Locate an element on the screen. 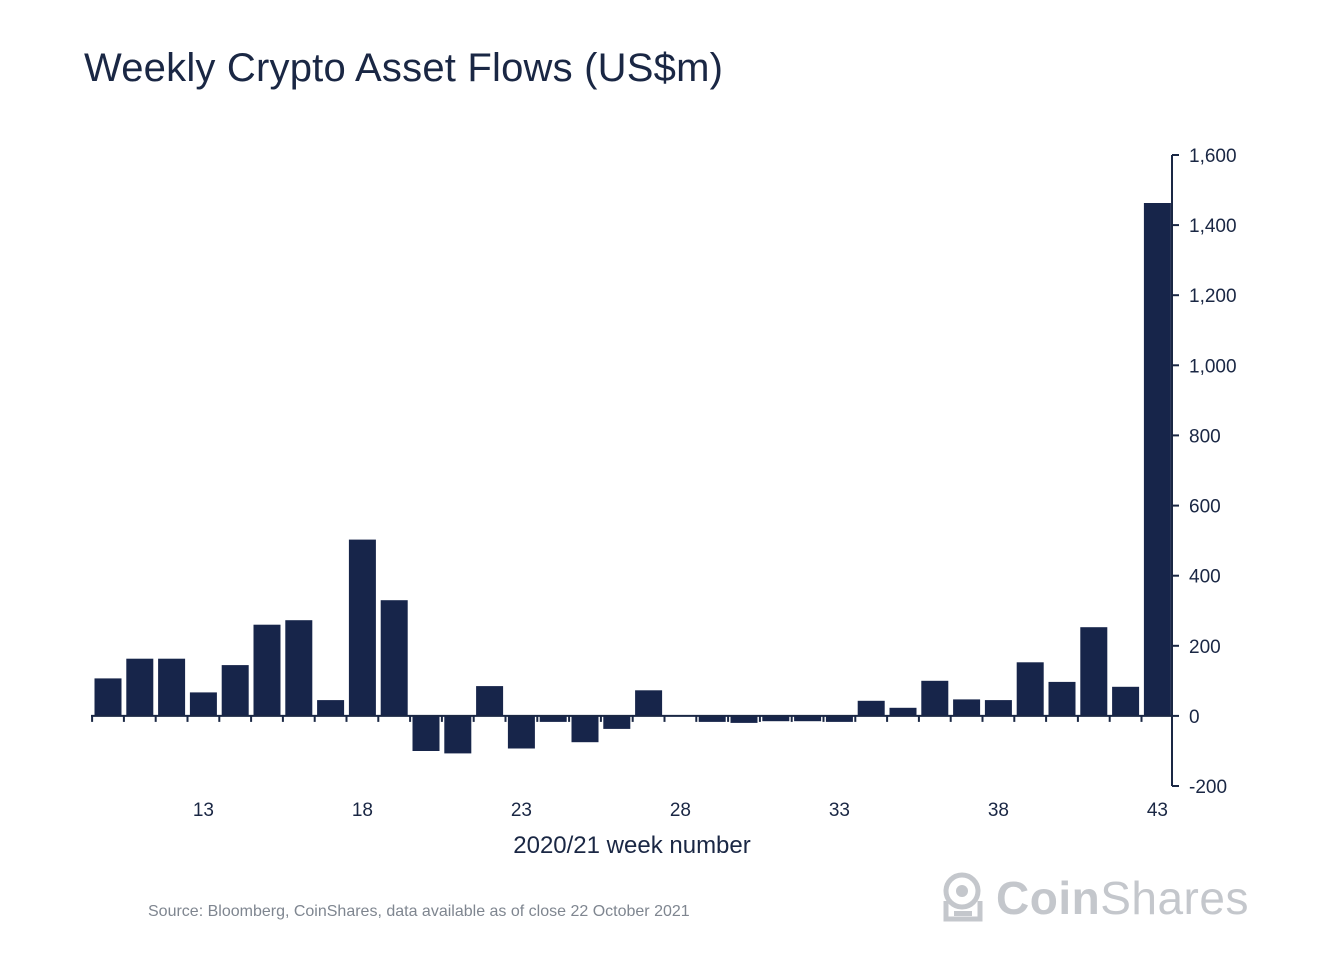 The height and width of the screenshot is (954, 1324). y-tick-label-600: 600 is located at coordinates (1205, 507).